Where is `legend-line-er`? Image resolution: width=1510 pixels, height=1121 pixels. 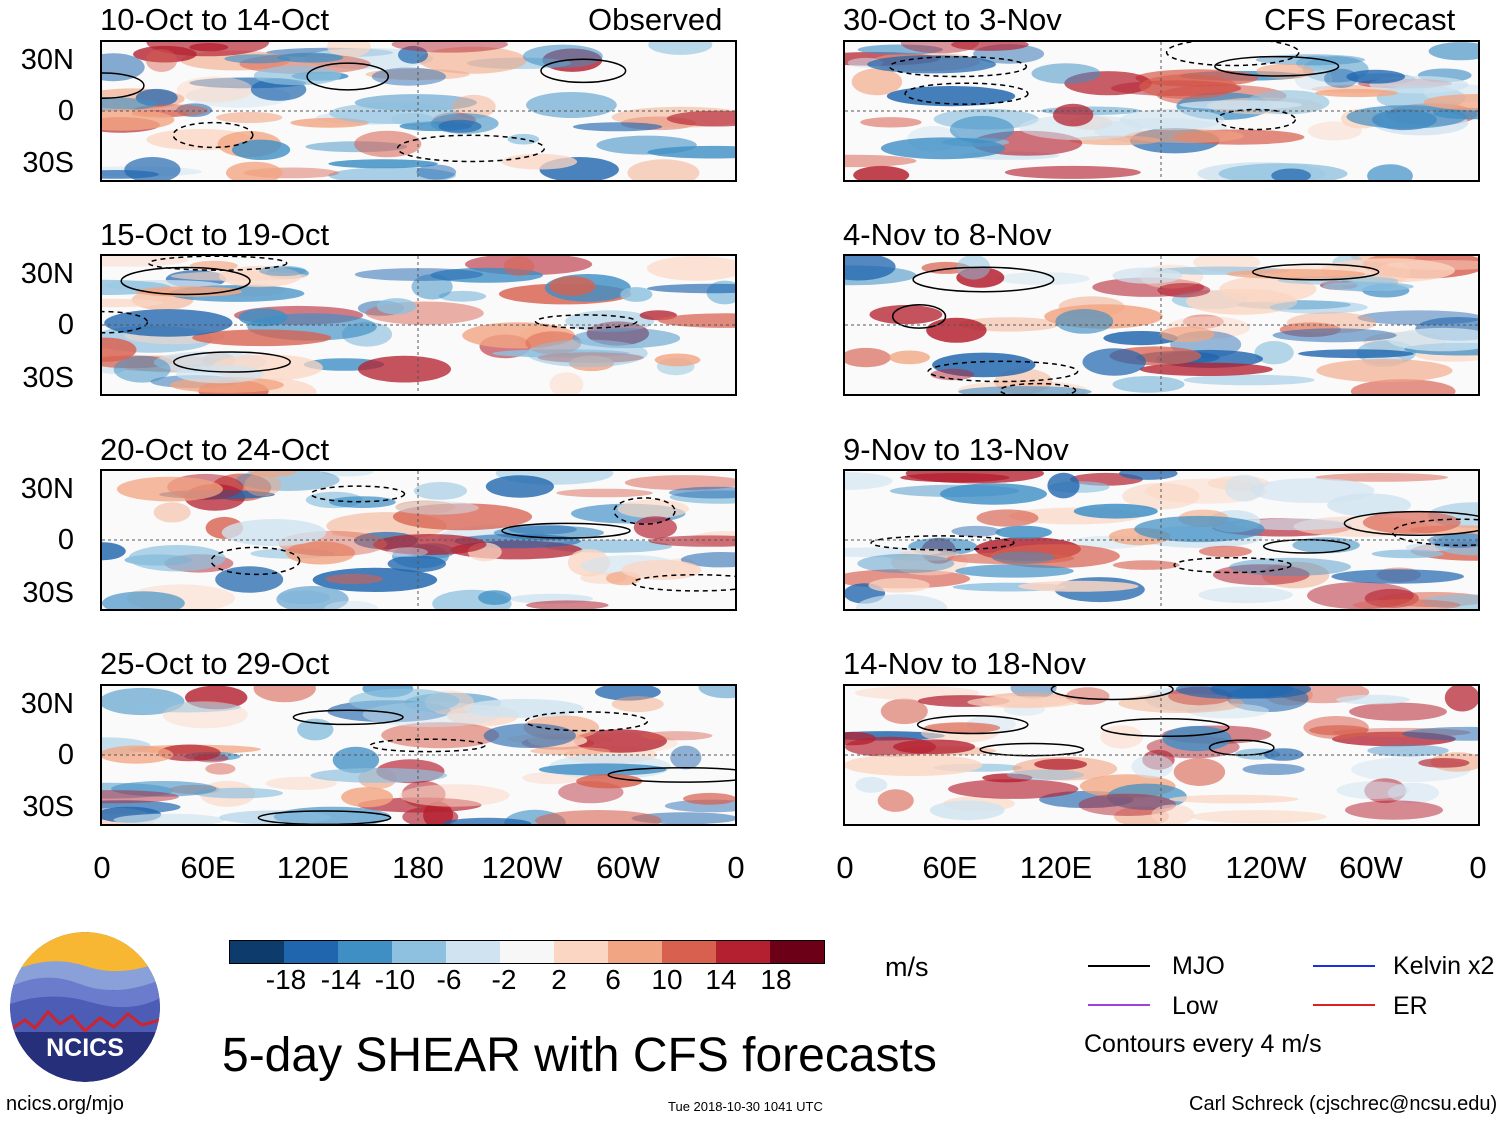
legend-line-er is located at coordinates (1344, 1005).